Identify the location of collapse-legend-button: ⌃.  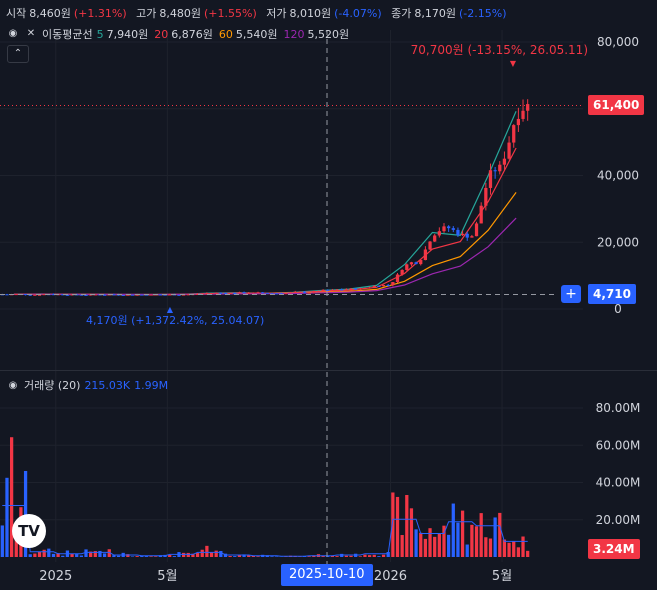
(18, 54).